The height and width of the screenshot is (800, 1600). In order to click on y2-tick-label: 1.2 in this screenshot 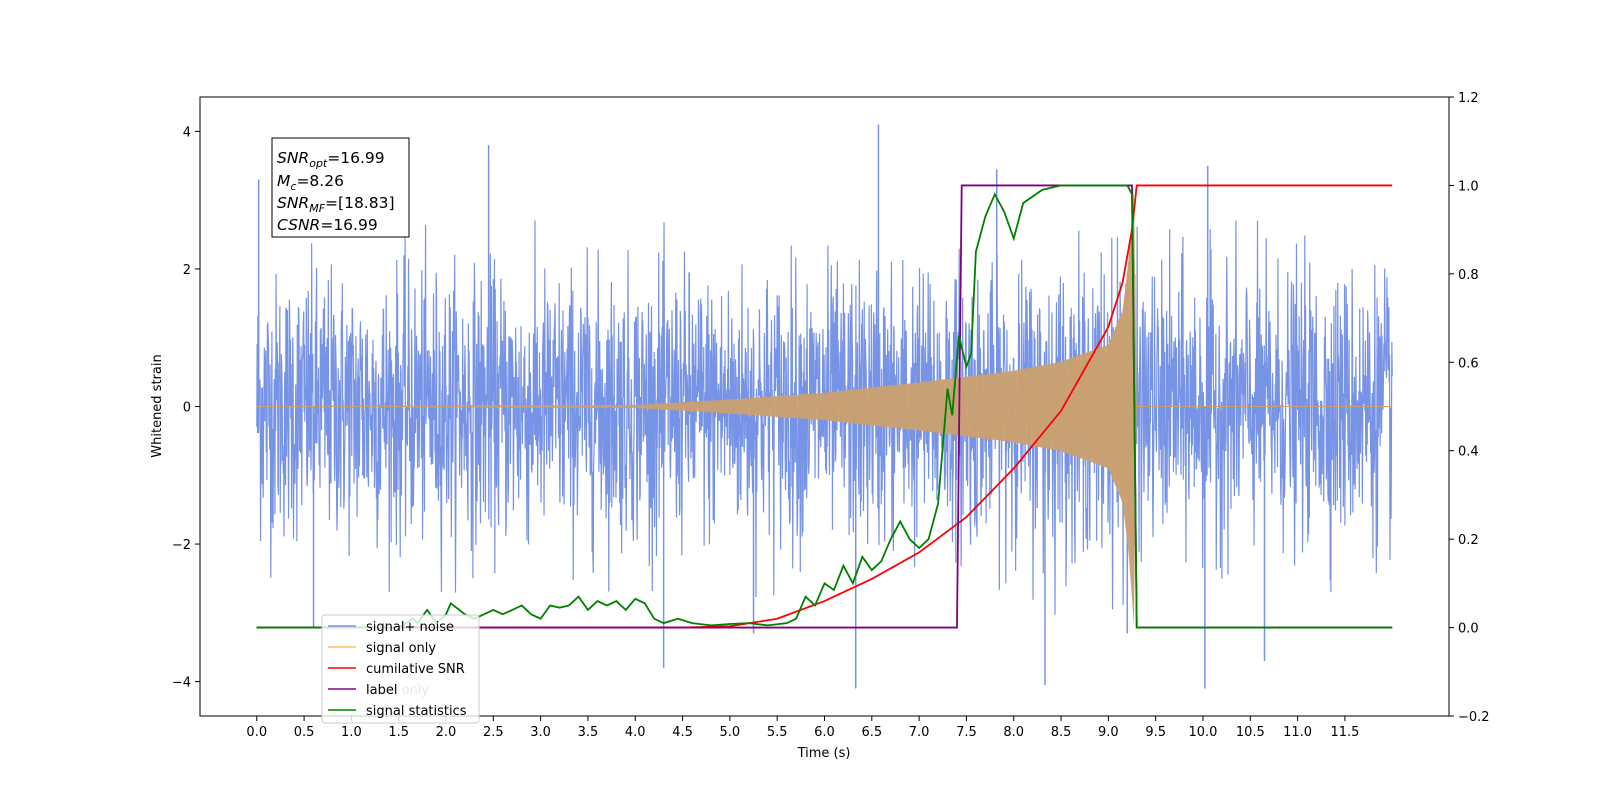, I will do `click(1468, 98)`.